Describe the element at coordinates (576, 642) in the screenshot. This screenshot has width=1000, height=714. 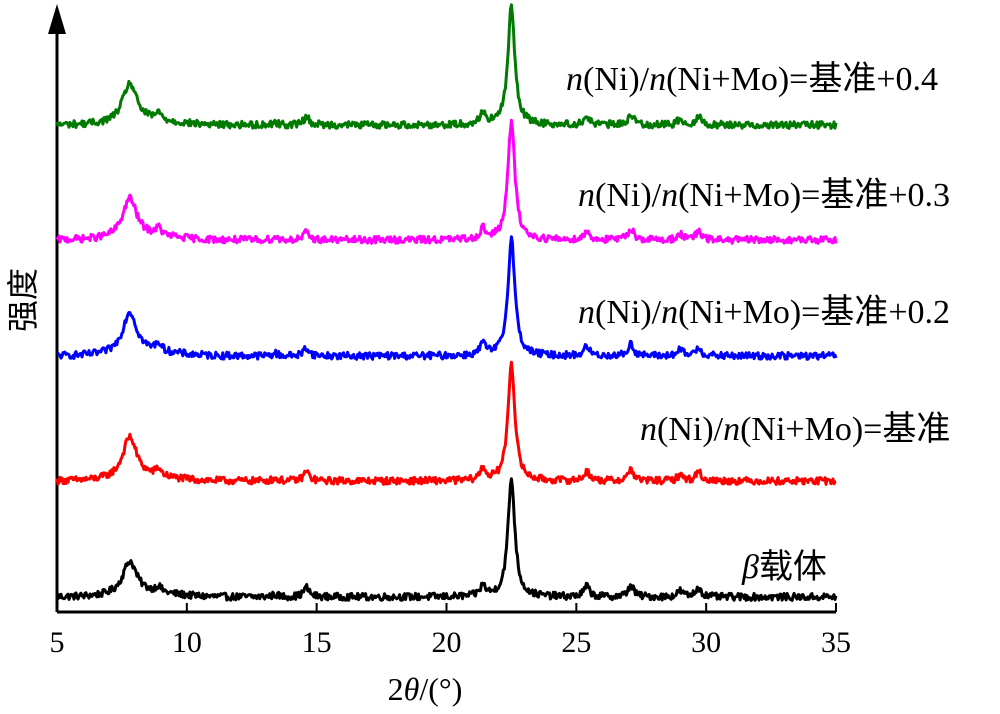
I see `x-tick-label: 25` at that location.